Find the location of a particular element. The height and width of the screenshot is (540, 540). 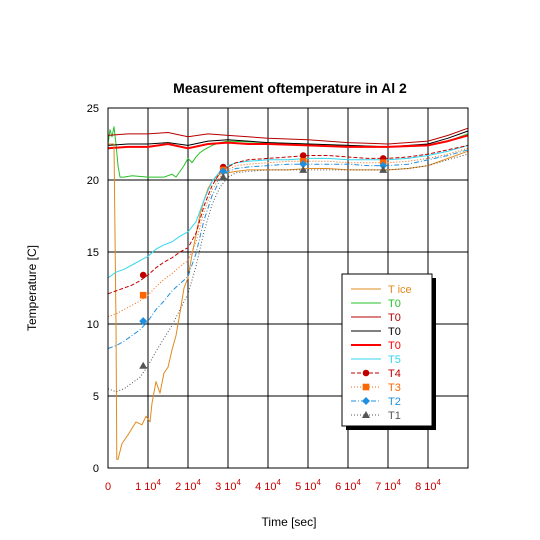

legend-label-3: T0 is located at coordinates (394, 332).